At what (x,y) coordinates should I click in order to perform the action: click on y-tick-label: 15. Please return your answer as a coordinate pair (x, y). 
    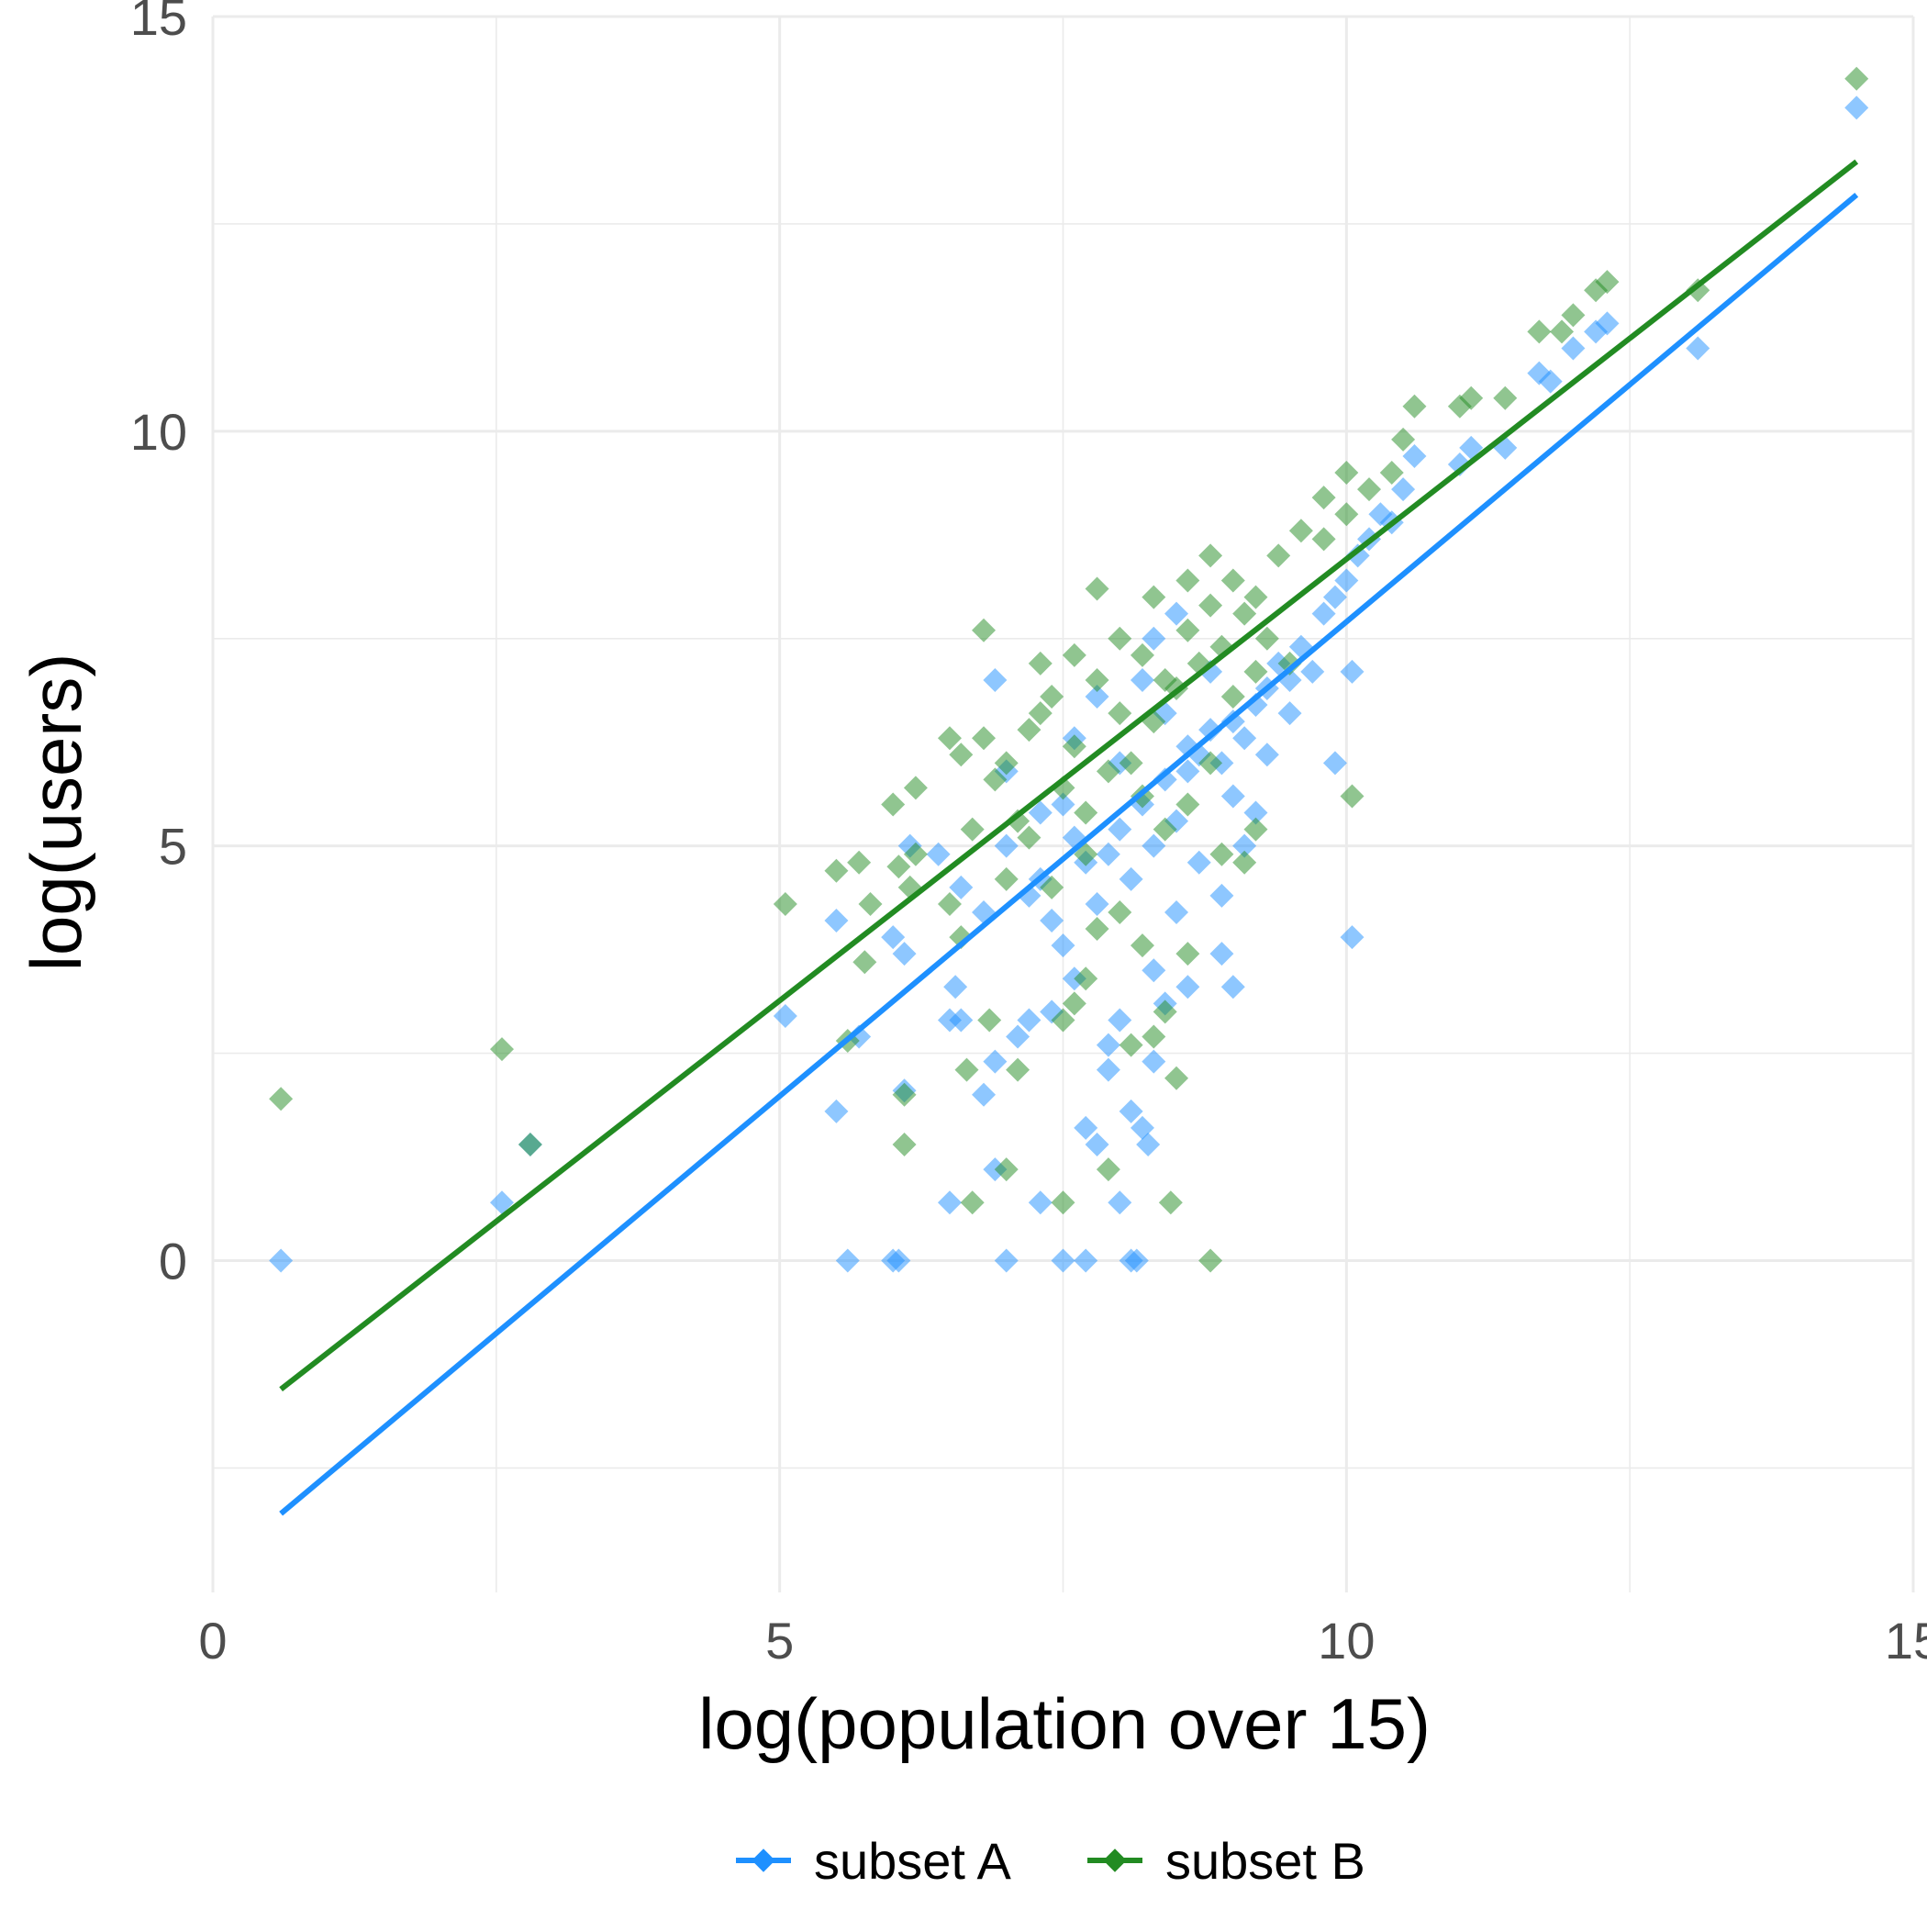
    Looking at the image, I should click on (158, 23).